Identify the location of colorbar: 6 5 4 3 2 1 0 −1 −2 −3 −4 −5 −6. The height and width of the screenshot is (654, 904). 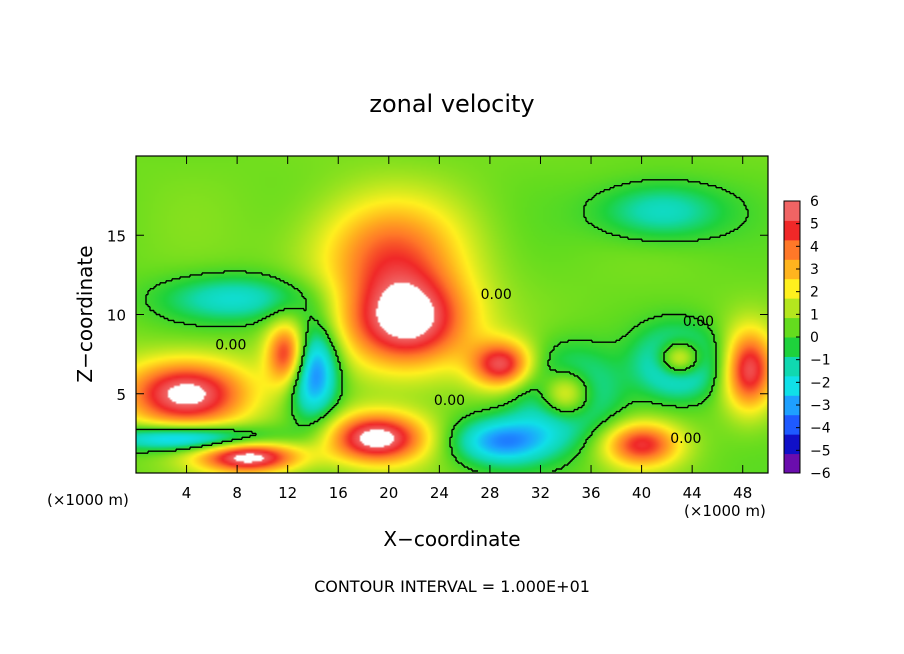
(807, 338).